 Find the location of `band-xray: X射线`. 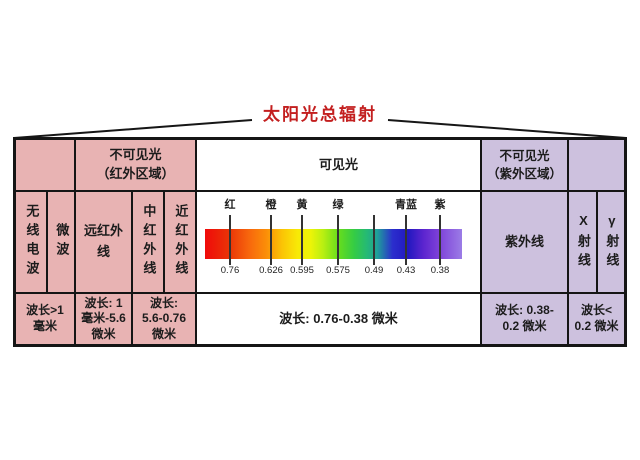

band-xray: X射线 is located at coordinates (582, 242).